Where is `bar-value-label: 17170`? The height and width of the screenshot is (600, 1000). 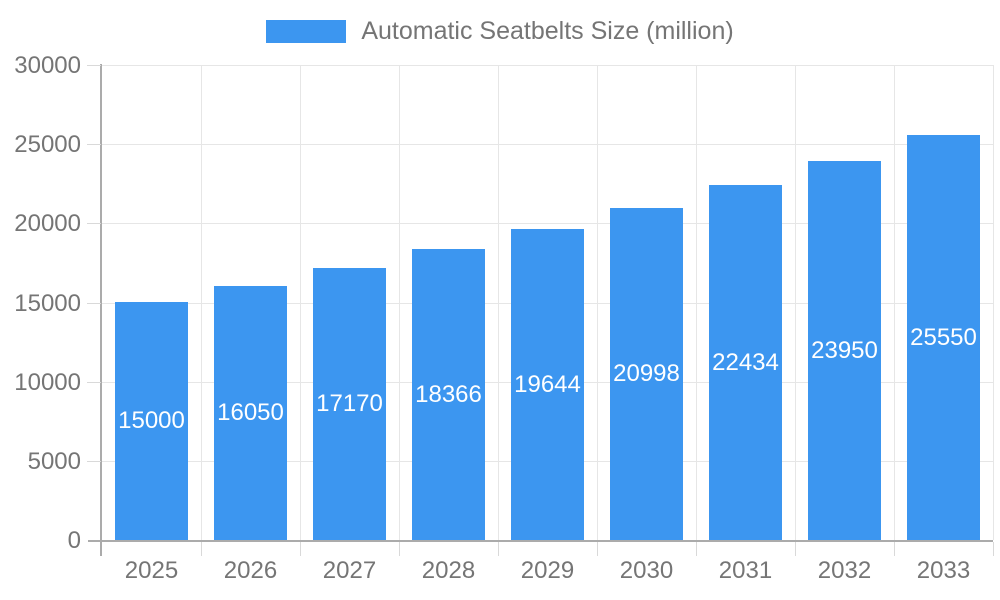 bar-value-label: 17170 is located at coordinates (349, 403).